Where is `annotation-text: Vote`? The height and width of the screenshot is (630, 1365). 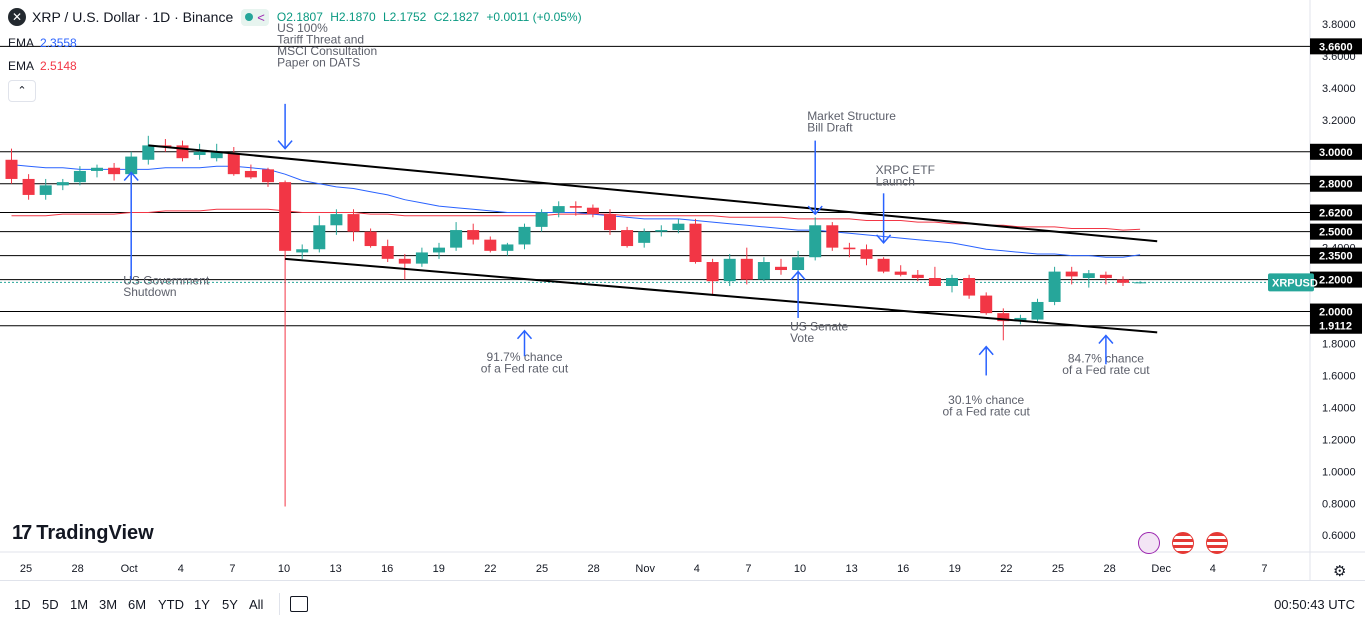 annotation-text: Vote is located at coordinates (802, 338).